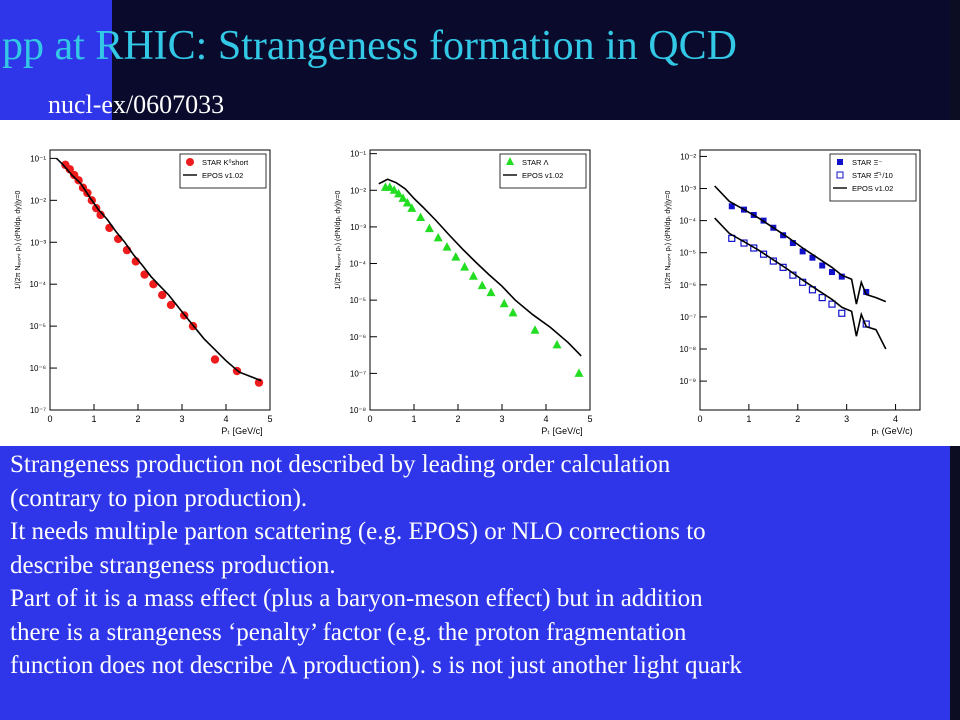 This screenshot has width=960, height=720. What do you see at coordinates (14, 98) in the screenshot?
I see `bullet-marker` at bounding box center [14, 98].